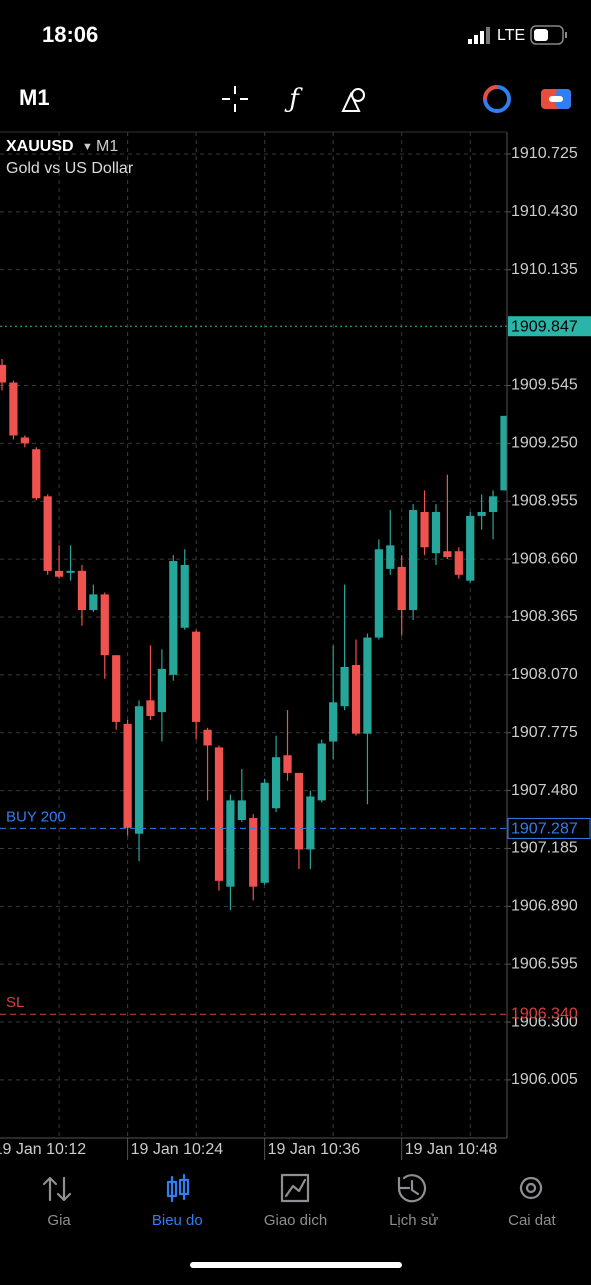  I want to click on y-tick-label: 1907.775, so click(544, 732).